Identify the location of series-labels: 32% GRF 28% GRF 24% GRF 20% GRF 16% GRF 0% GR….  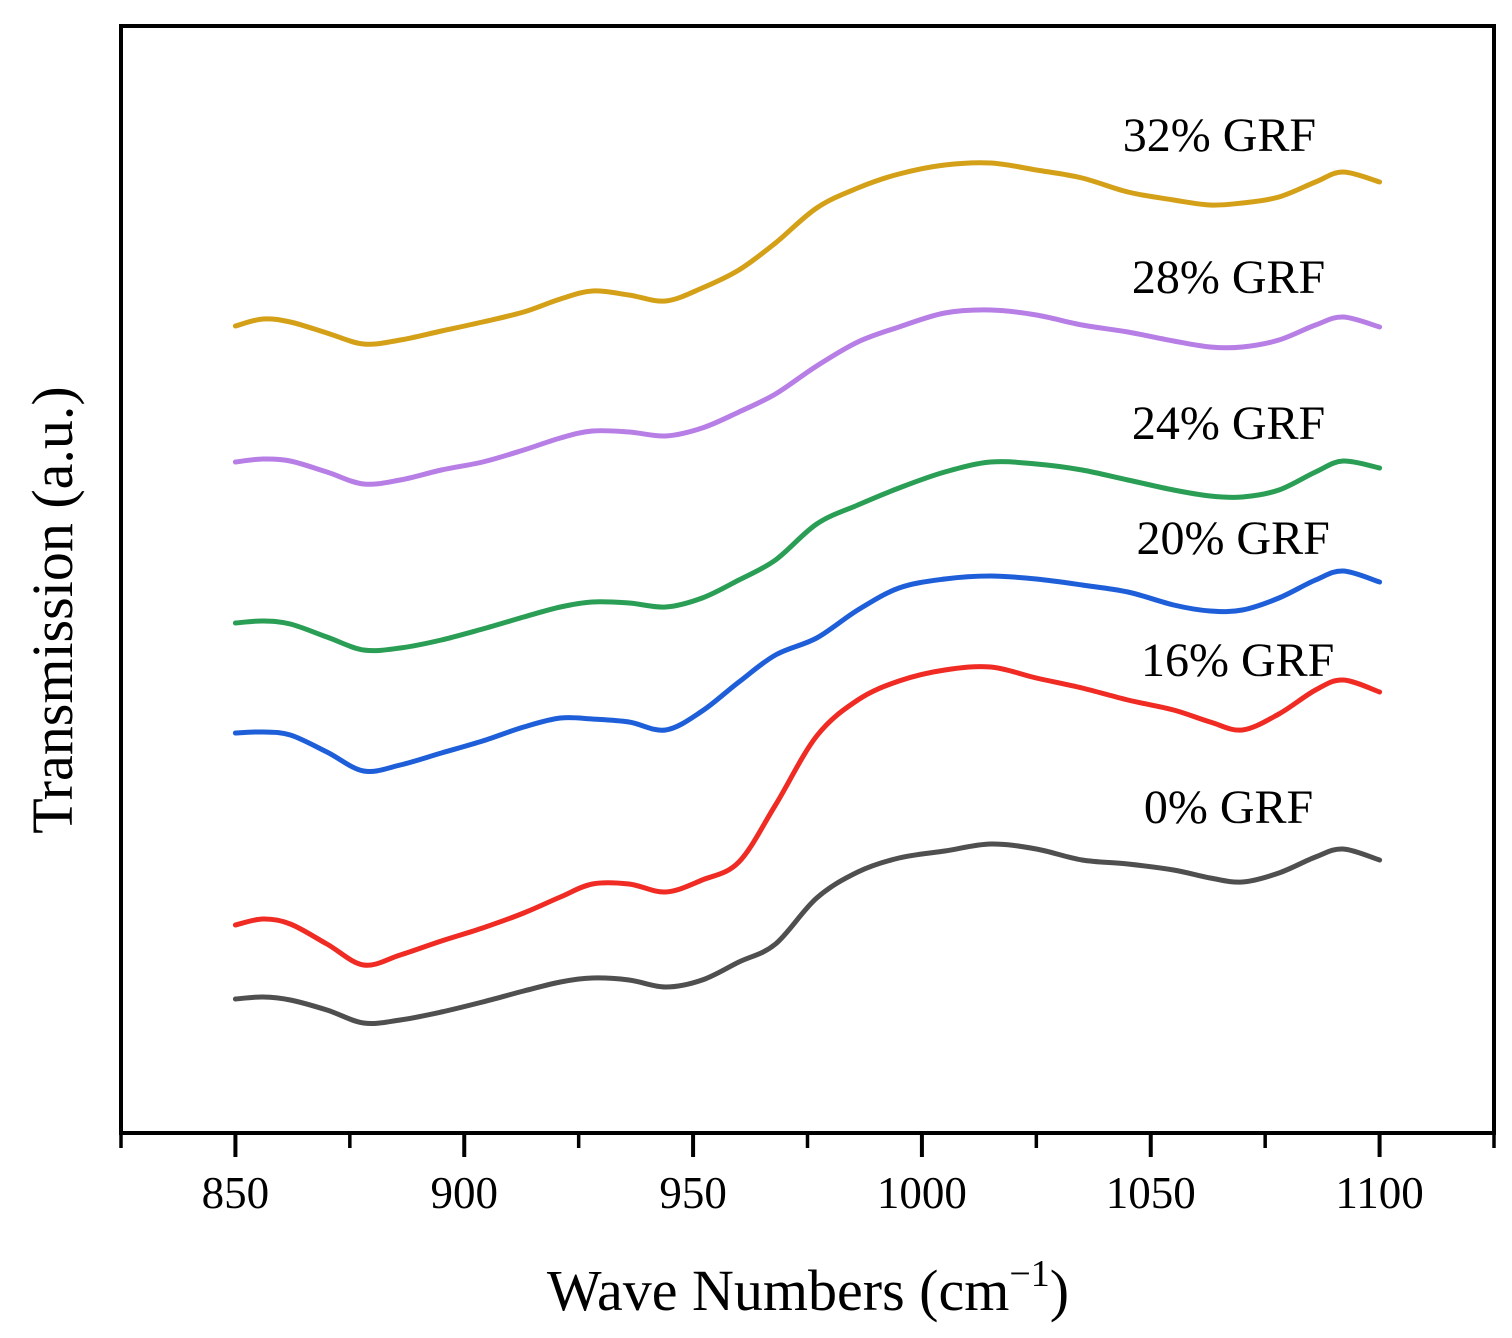
(1229, 471).